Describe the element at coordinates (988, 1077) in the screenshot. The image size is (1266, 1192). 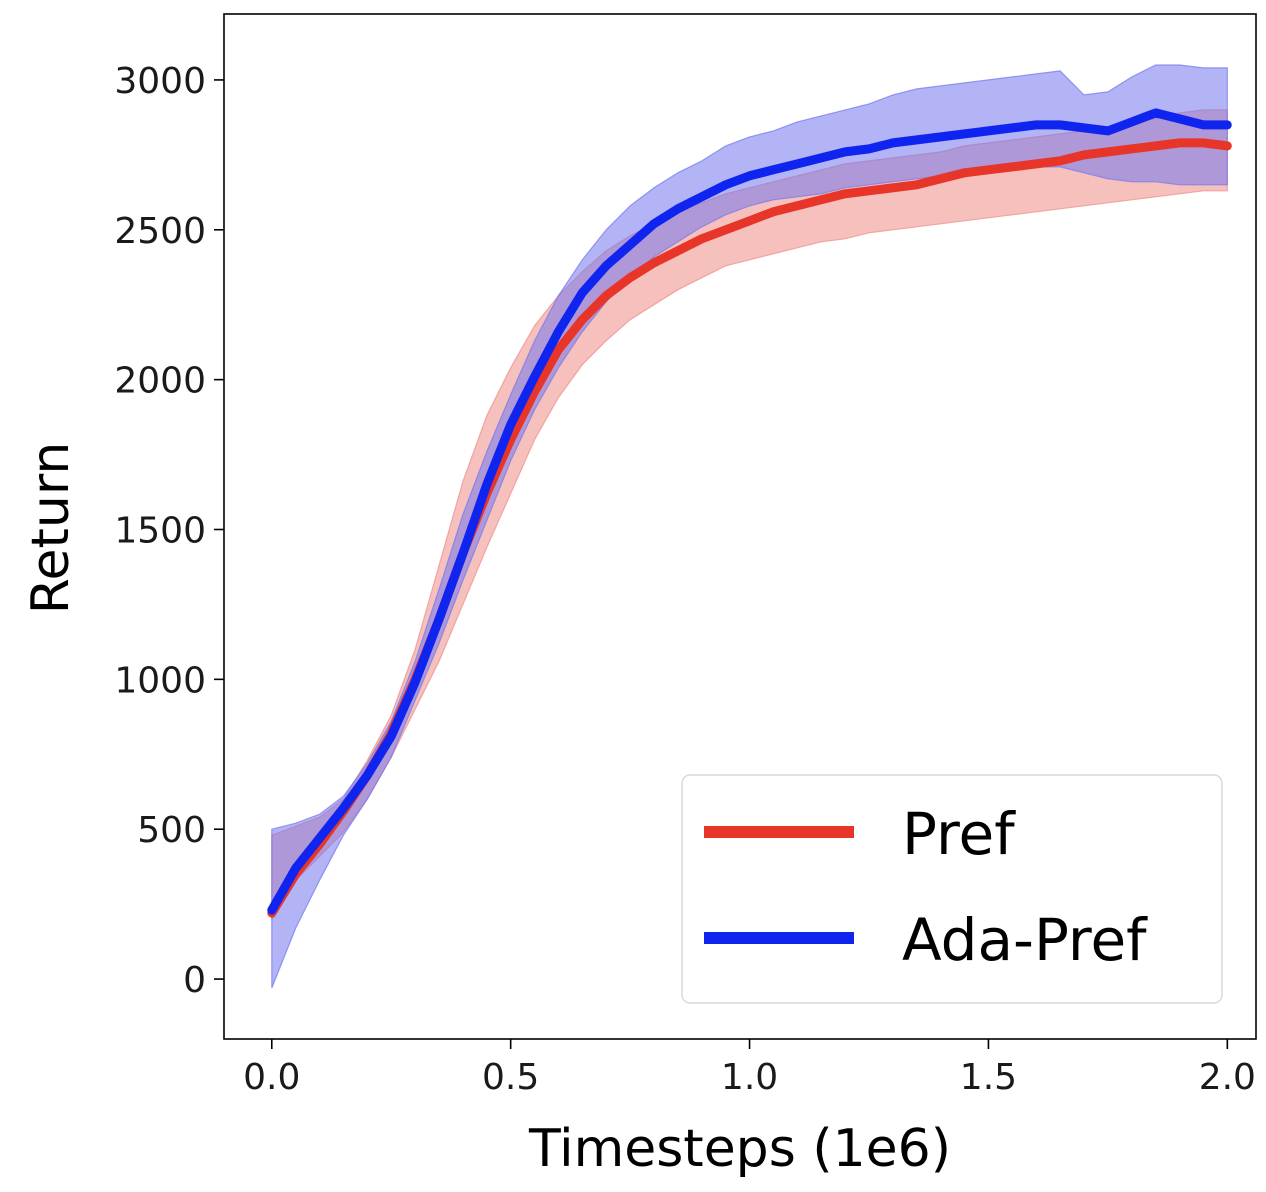
I see `x-tick-label: 1.5` at that location.